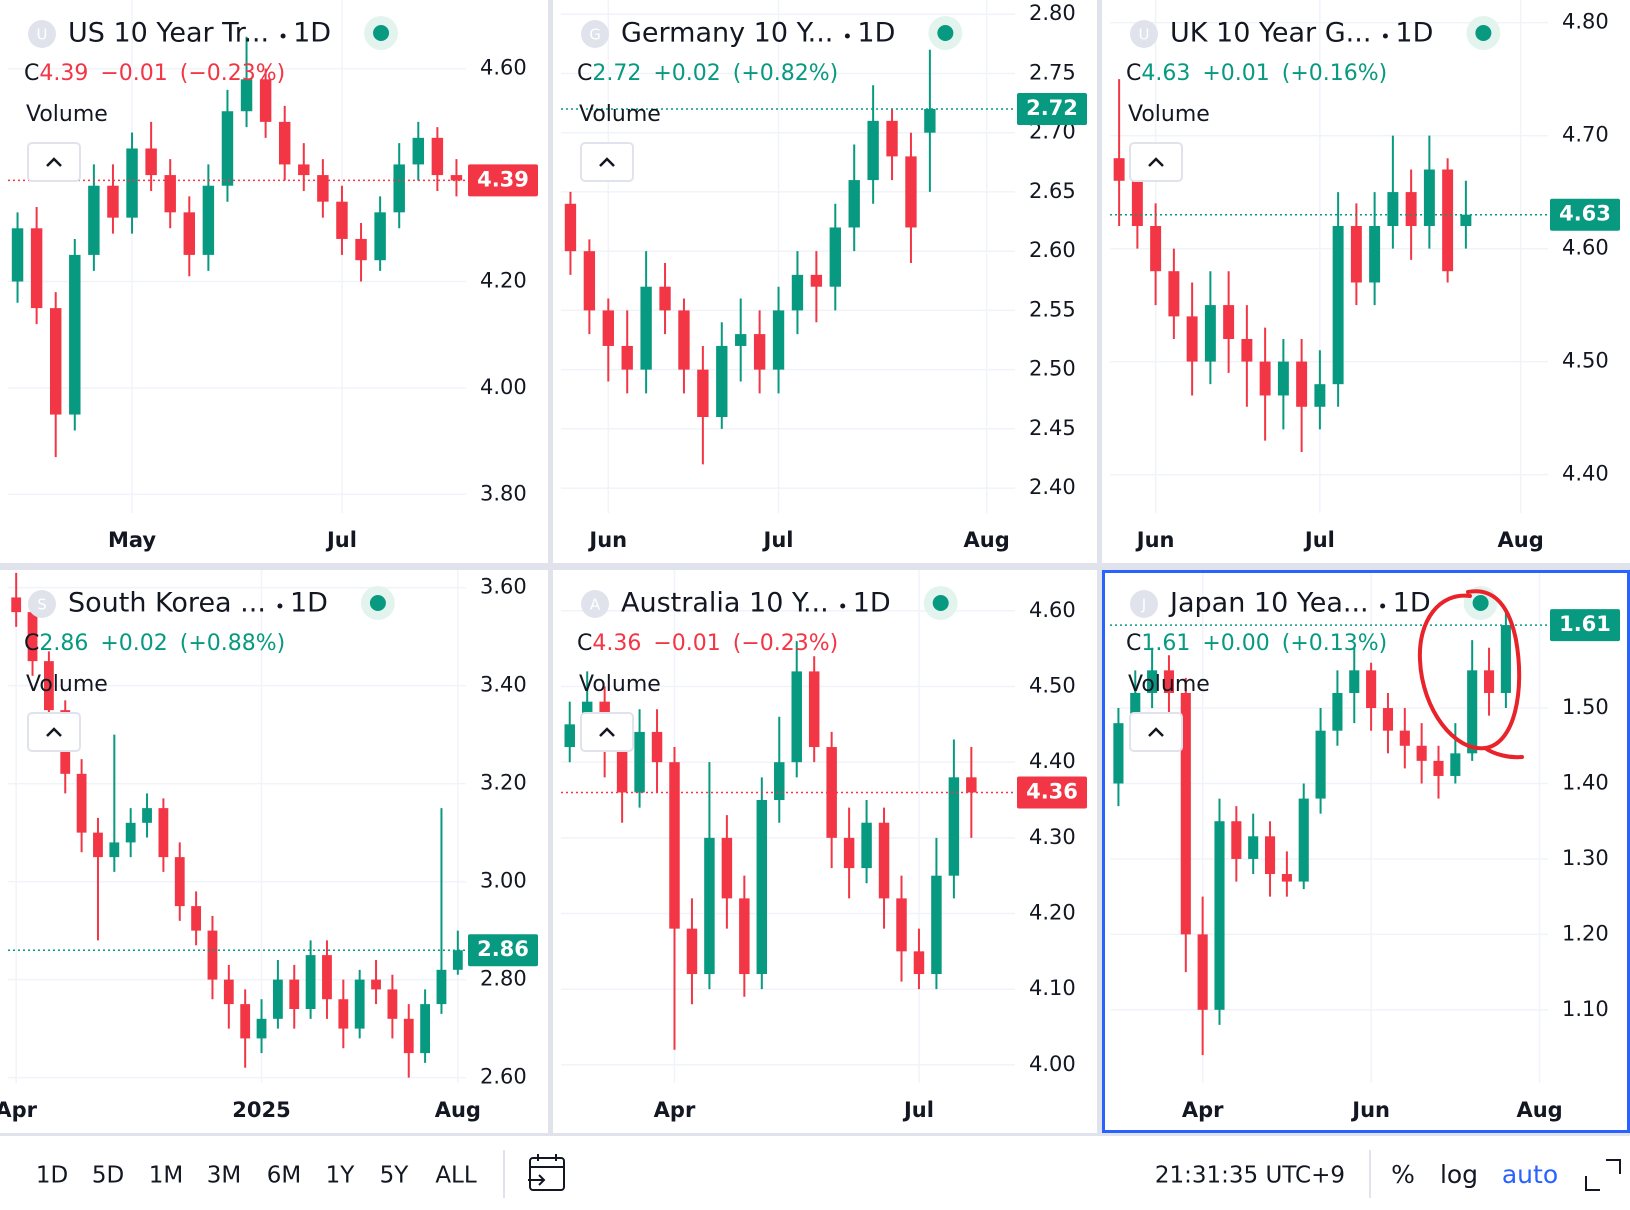 This screenshot has height=1210, width=1630. What do you see at coordinates (1335, 643) in the screenshot?
I see `ohlc-change-pct: (+0.13%)` at bounding box center [1335, 643].